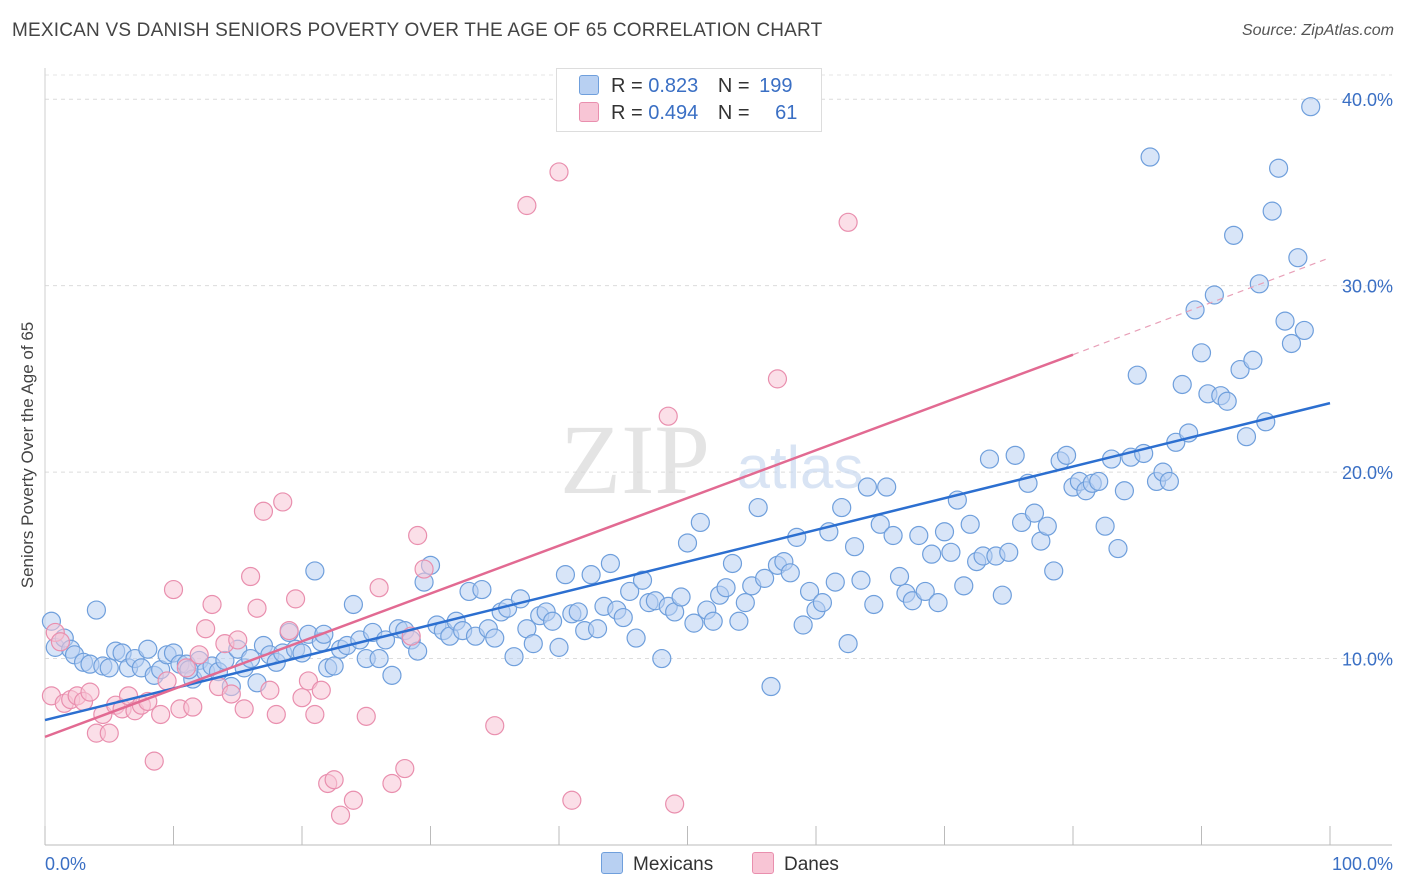 This screenshot has height=892, width=1406. Describe the element at coordinates (612, 863) in the screenshot. I see `bottom-legend-swatch-mexicans` at that location.